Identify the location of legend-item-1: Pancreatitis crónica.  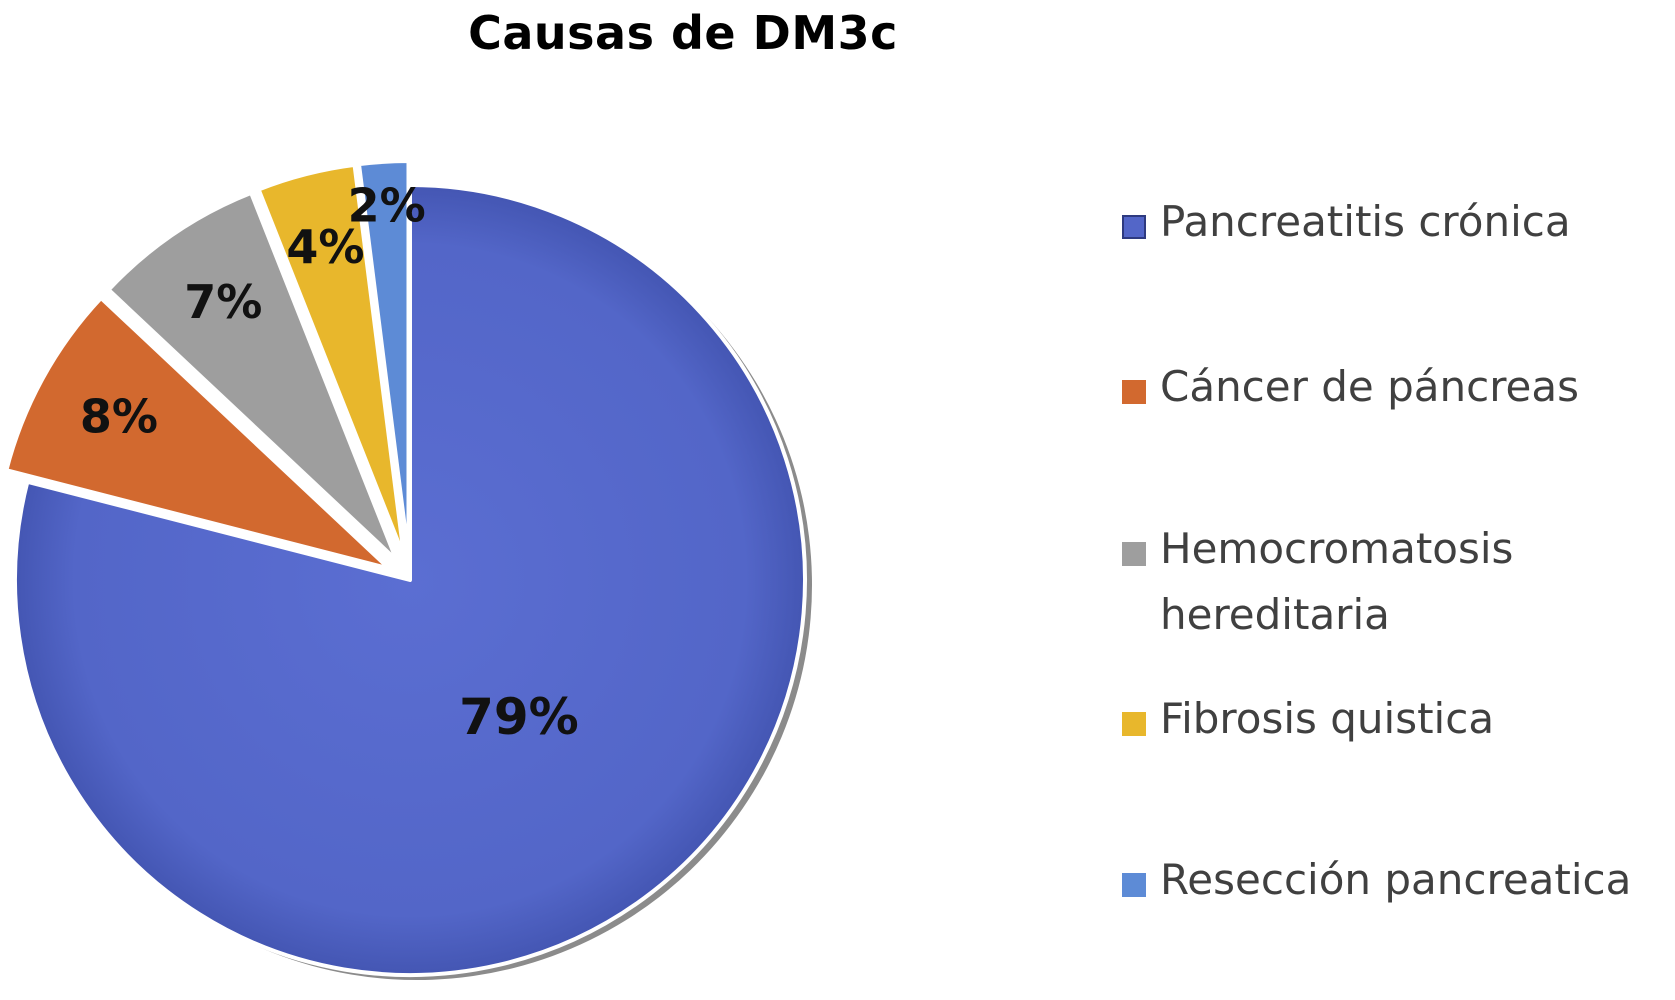
(1386, 226).